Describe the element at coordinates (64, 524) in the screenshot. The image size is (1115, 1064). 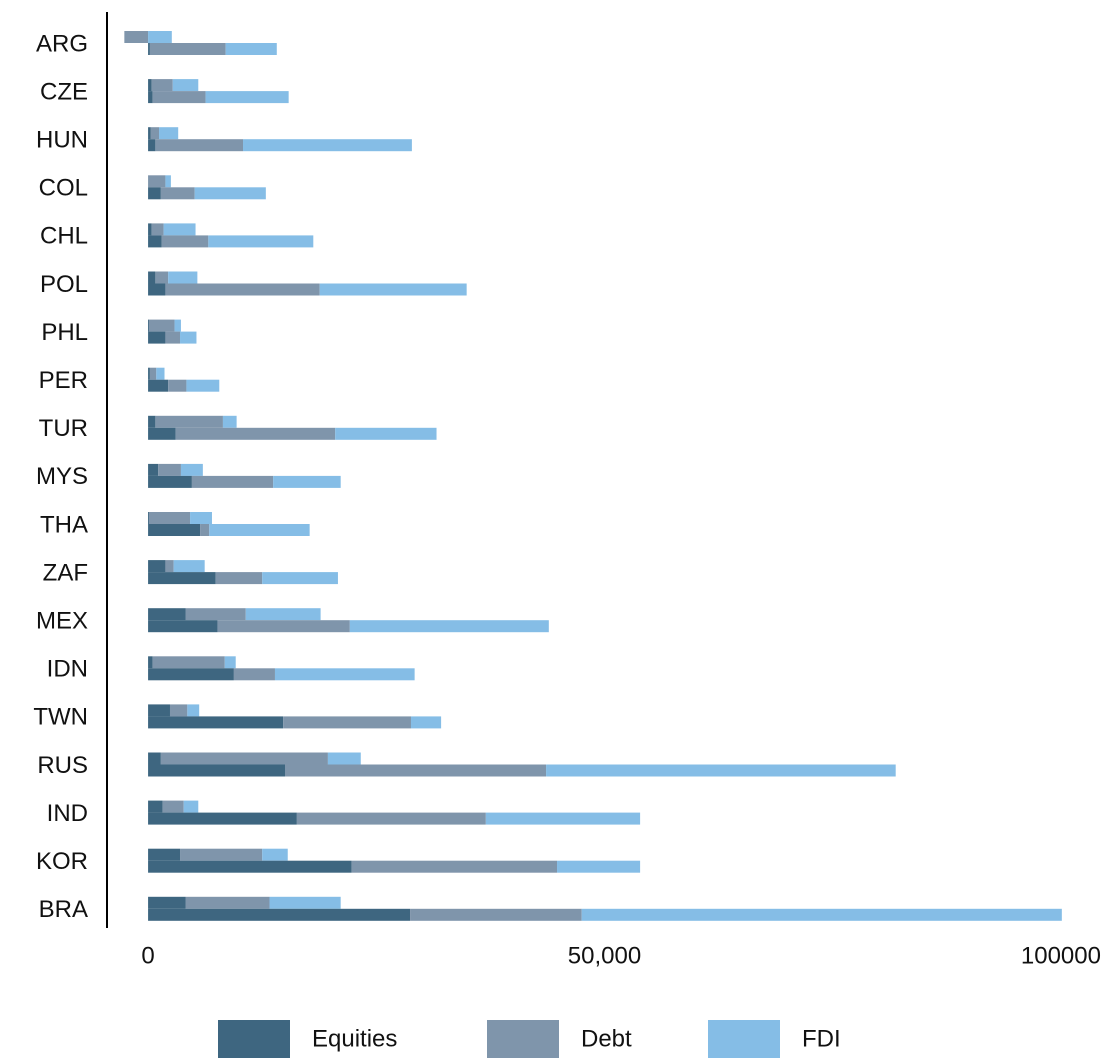
I see `y-tick-label: THA` at that location.